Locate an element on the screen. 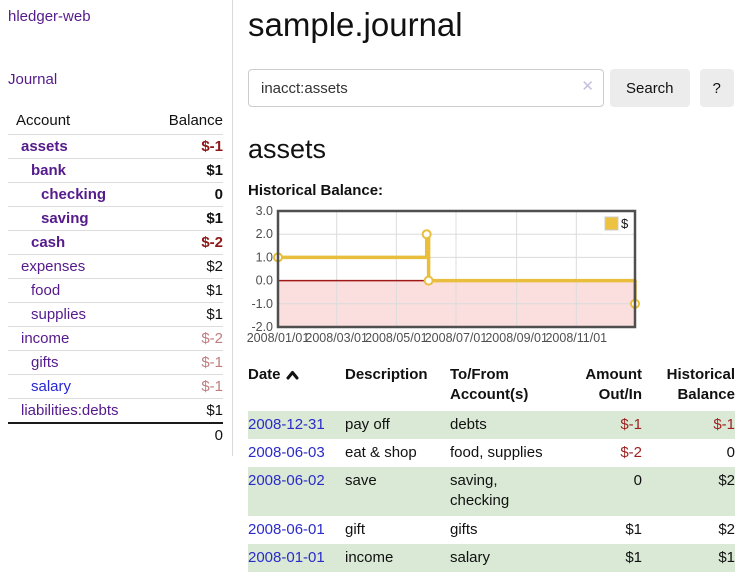 The image size is (742, 582). sidebar-account-link: bank is located at coordinates (49, 170).